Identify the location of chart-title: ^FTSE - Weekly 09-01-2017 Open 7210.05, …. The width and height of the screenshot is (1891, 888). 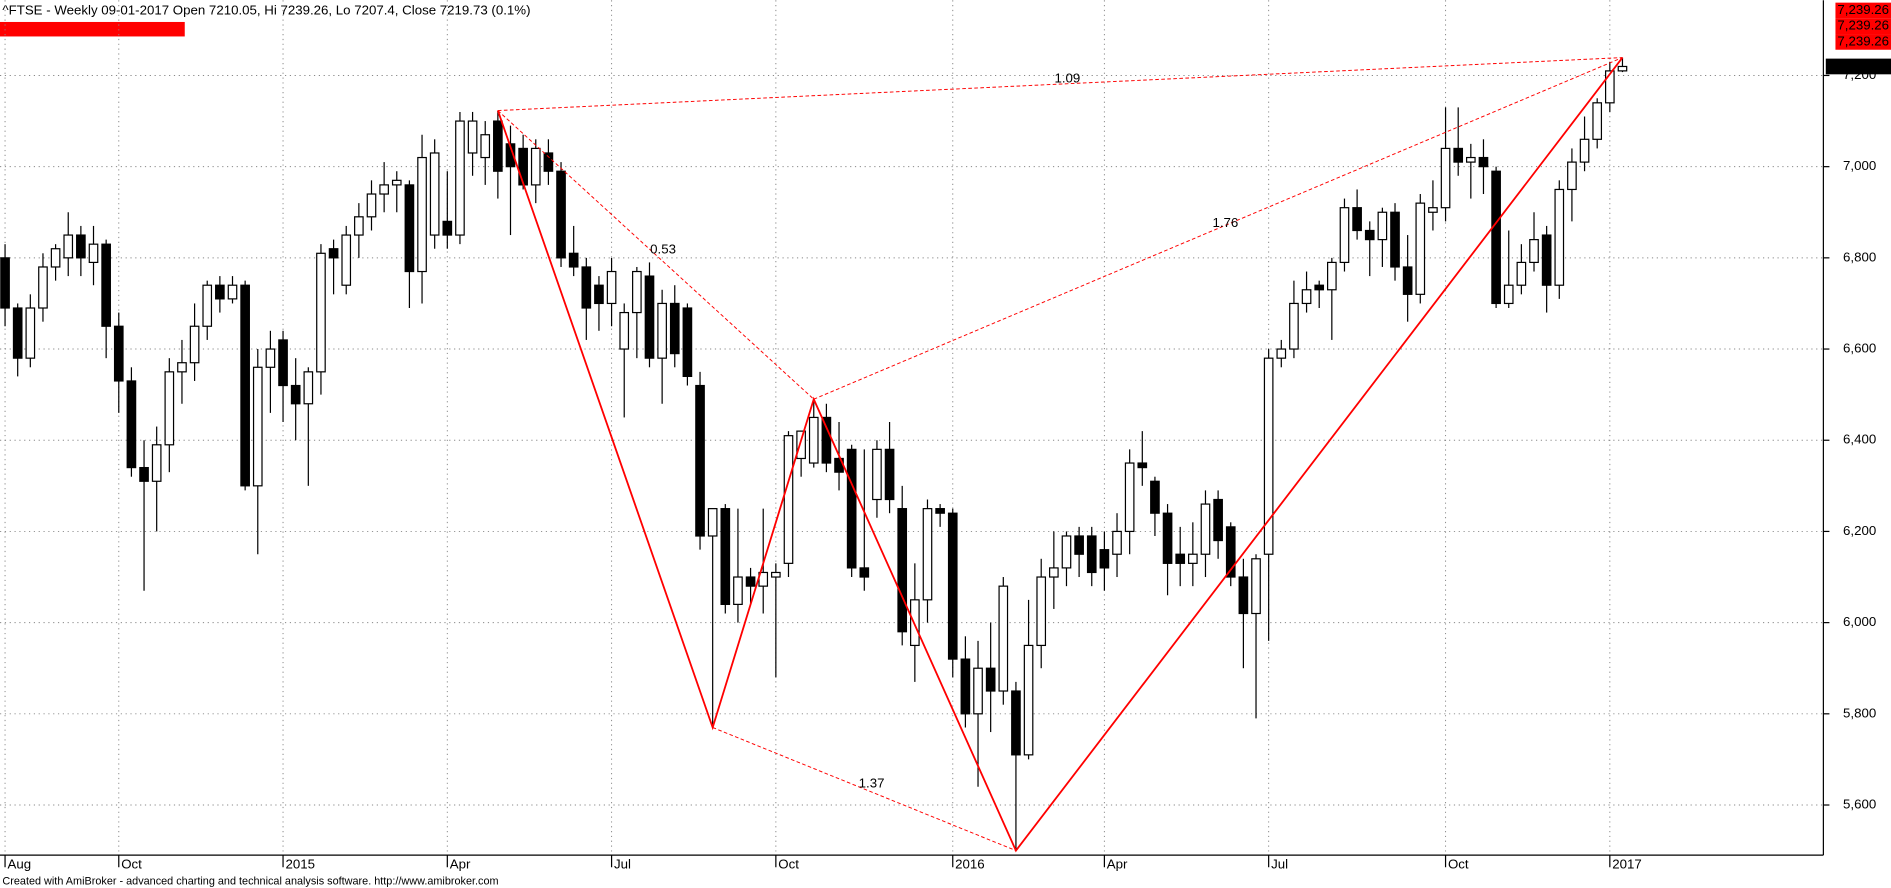
(266, 10).